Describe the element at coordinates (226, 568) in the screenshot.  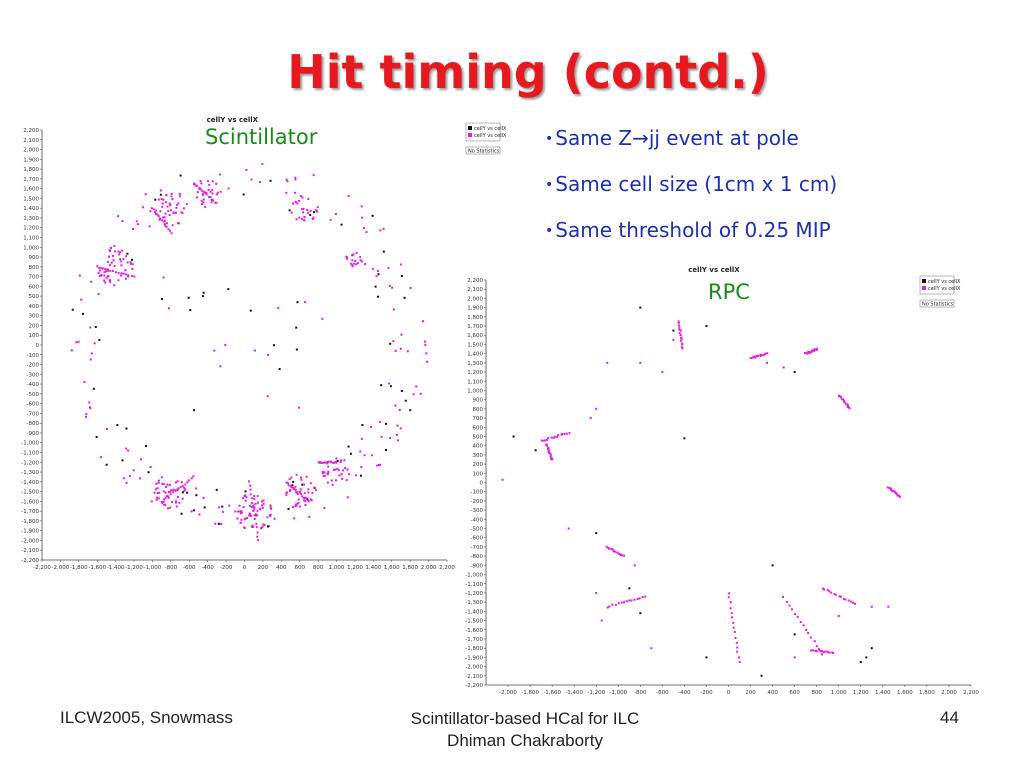
I see `x-tick-label: -200` at that location.